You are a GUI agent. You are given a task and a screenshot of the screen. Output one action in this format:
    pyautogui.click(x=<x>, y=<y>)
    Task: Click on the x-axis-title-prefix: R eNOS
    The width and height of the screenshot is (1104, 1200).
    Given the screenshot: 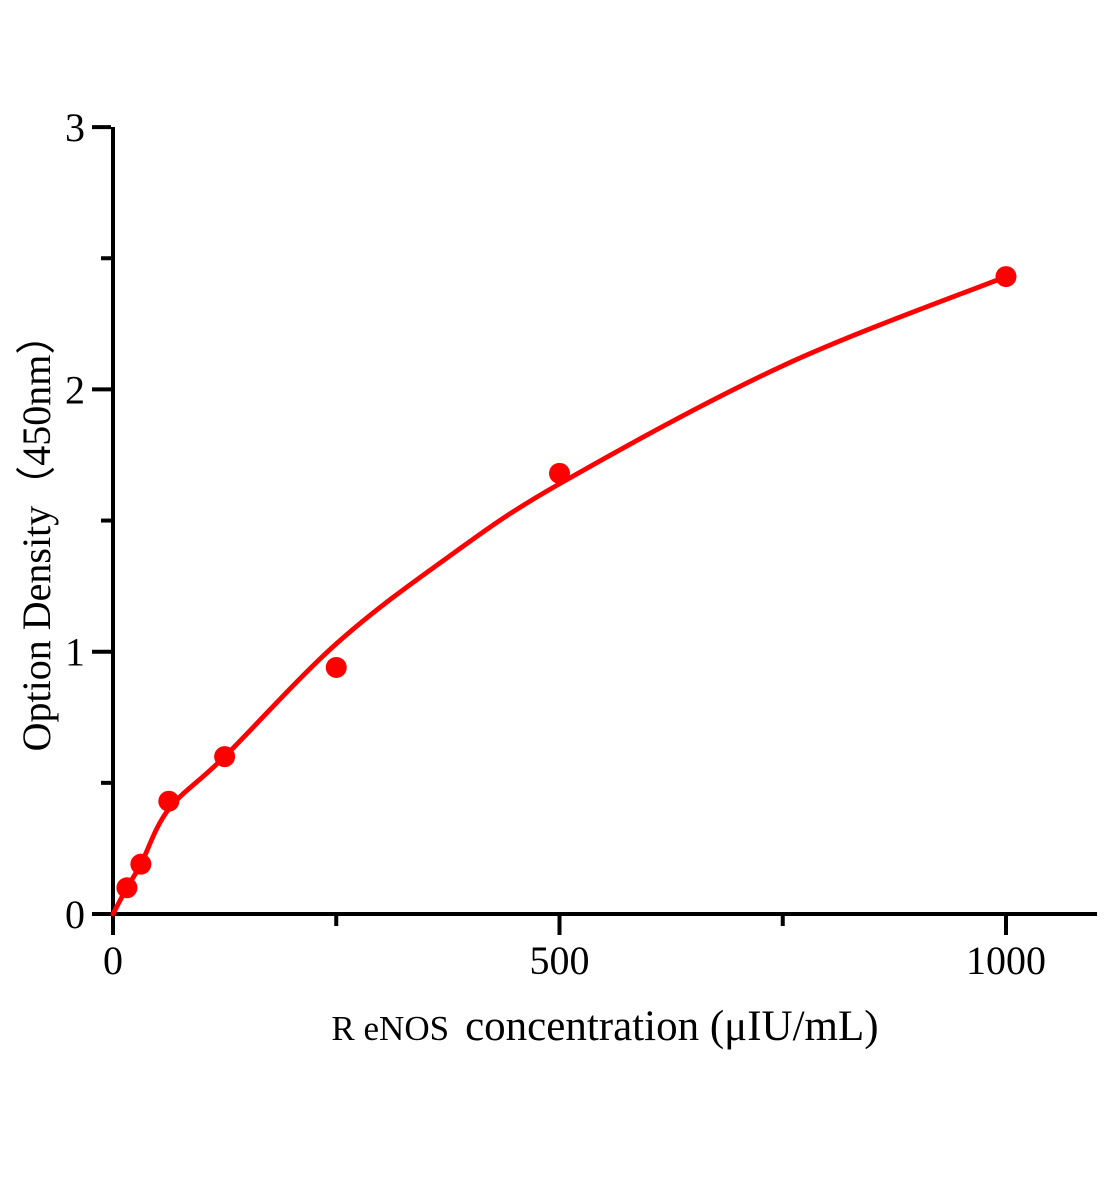 What is the action you would take?
    pyautogui.click(x=390, y=1028)
    